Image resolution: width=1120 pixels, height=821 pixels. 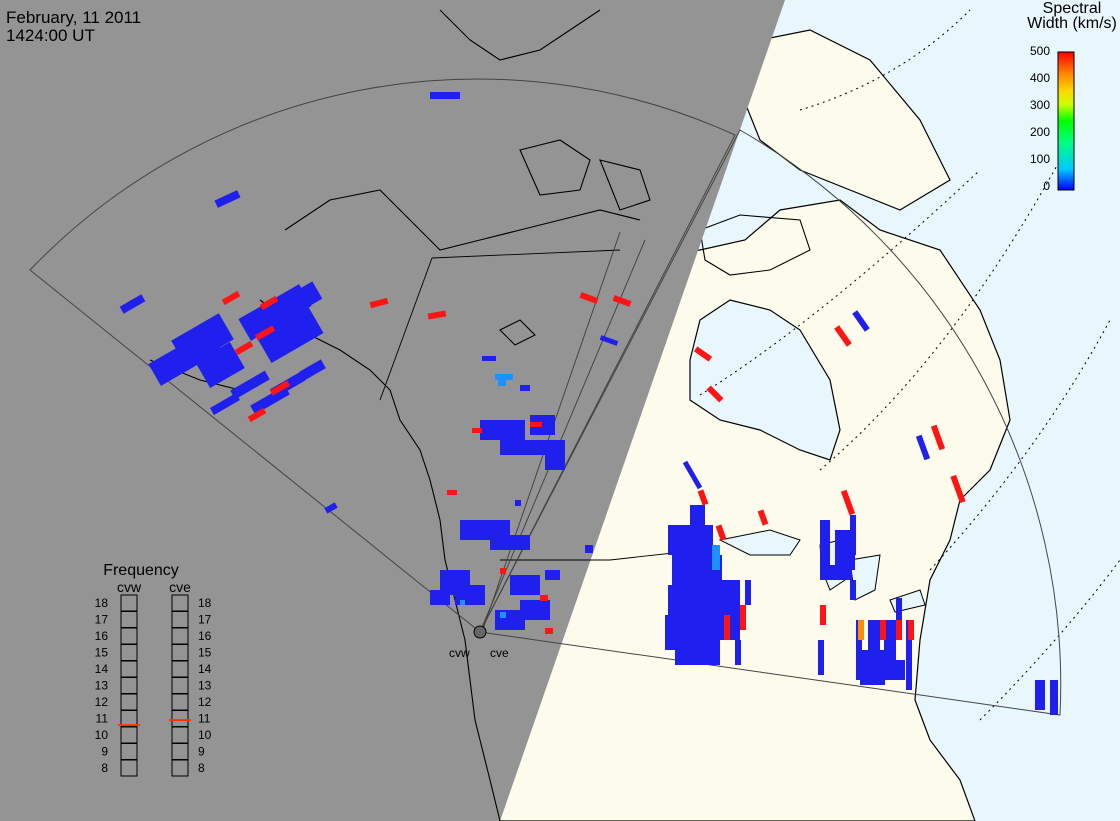 What do you see at coordinates (1072, 8) in the screenshot?
I see `colorbar-title-line1: Spectral` at bounding box center [1072, 8].